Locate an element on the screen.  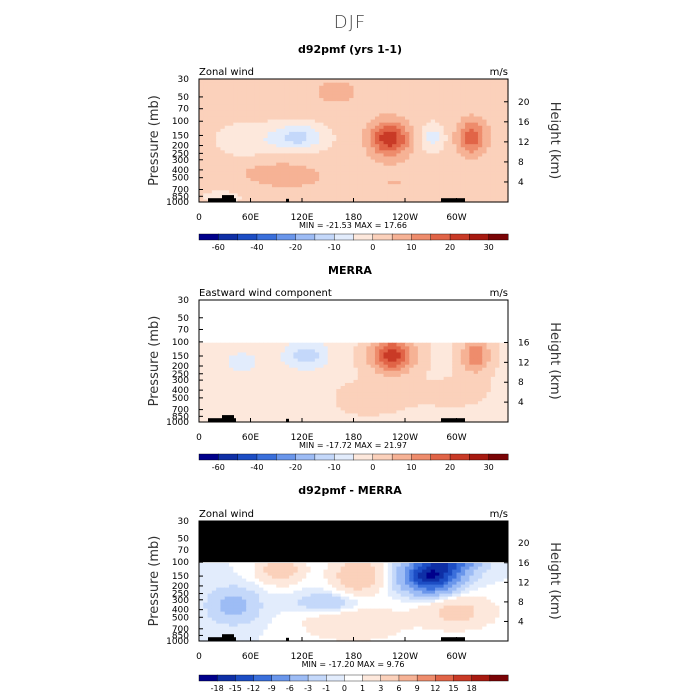
height-tick-label: 8 is located at coordinates (521, 383).